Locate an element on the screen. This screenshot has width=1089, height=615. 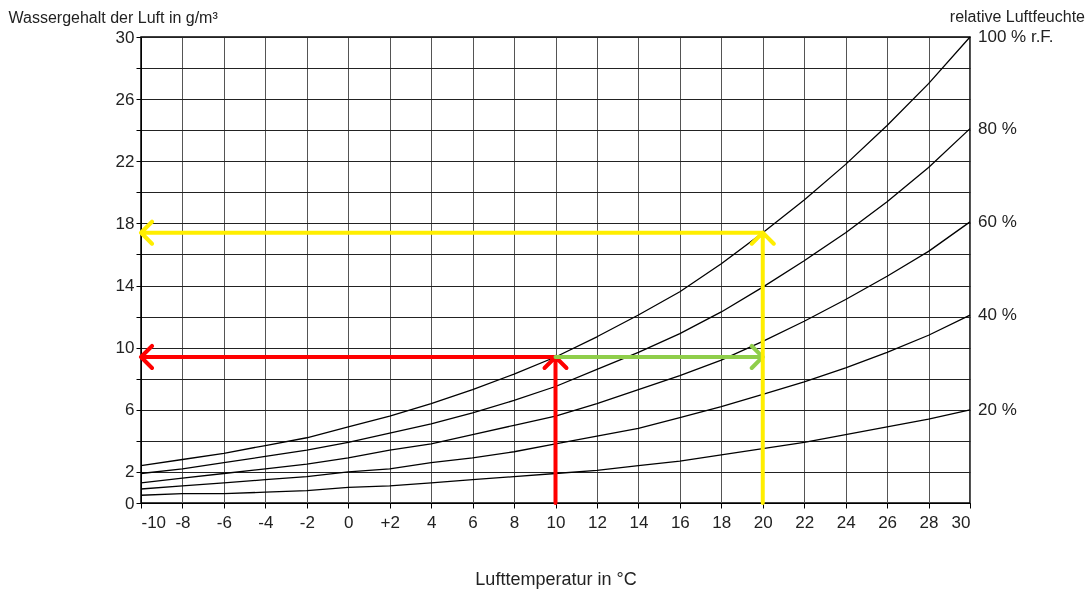
x-tick-label: 14 is located at coordinates (639, 522).